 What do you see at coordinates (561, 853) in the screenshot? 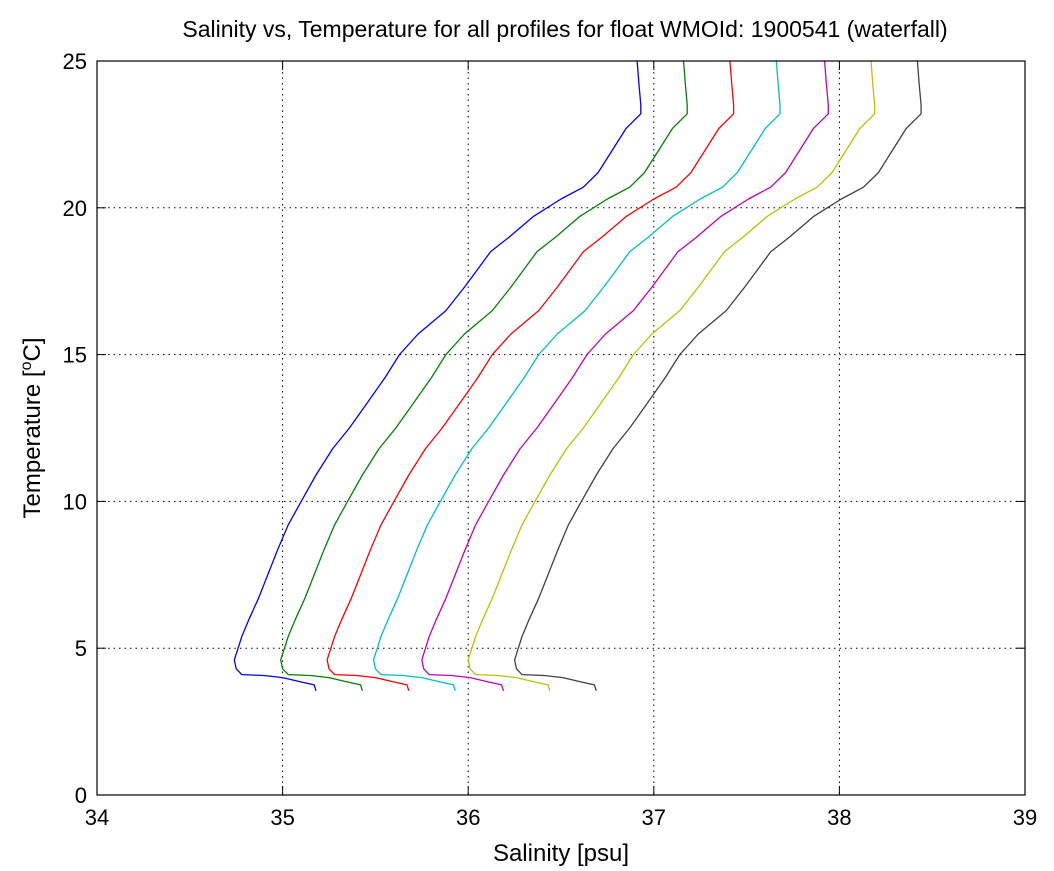
I see `x-axis-label: Salinity [psu]` at bounding box center [561, 853].